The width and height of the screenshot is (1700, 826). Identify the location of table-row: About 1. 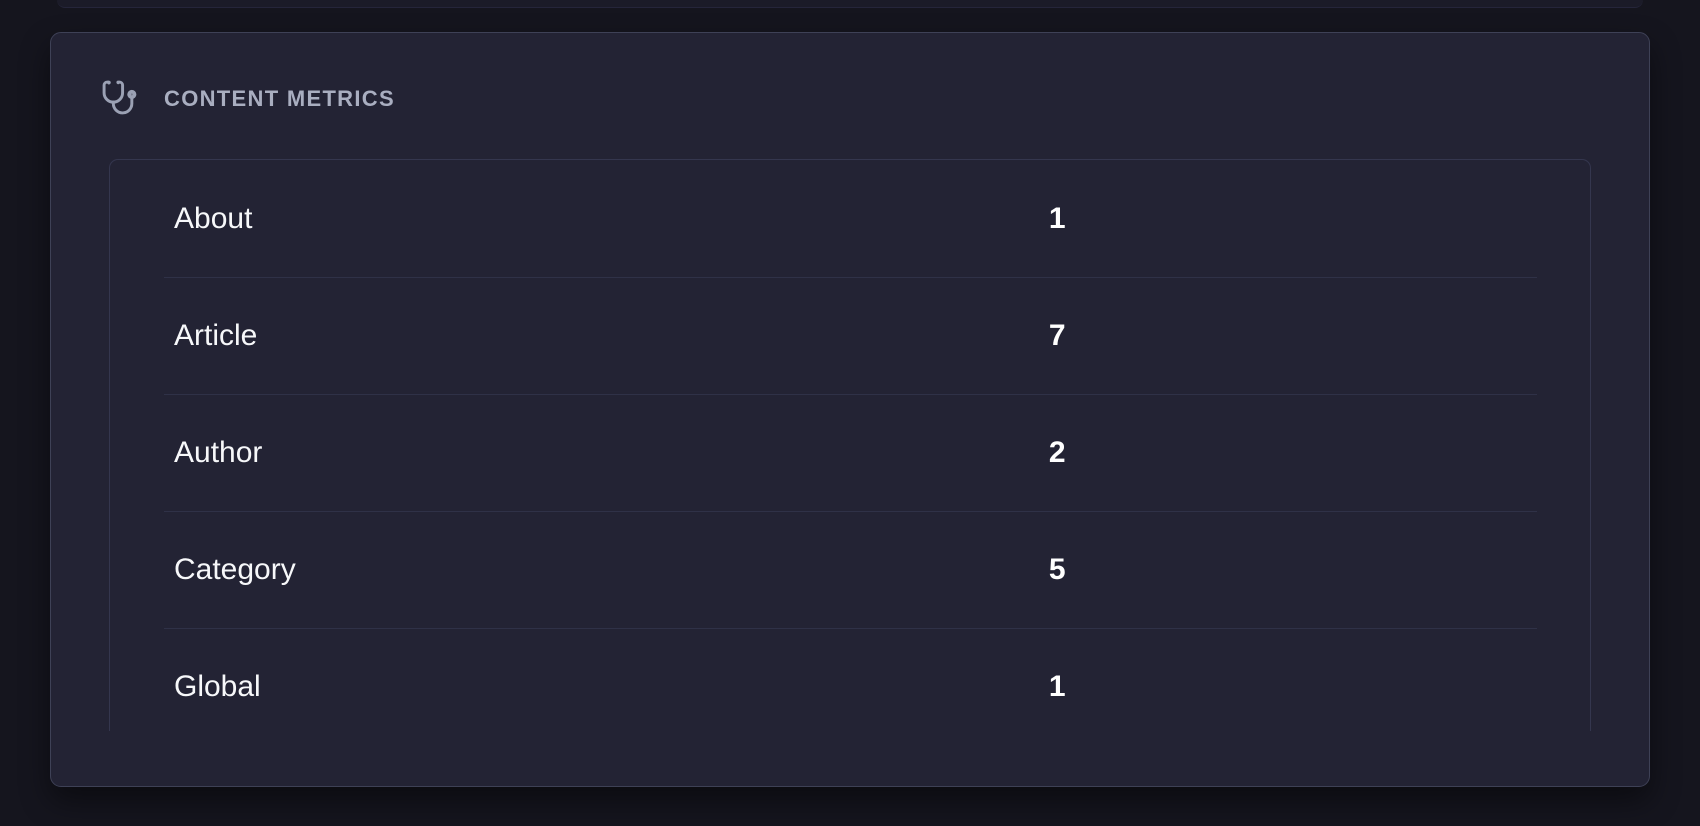
(850, 218).